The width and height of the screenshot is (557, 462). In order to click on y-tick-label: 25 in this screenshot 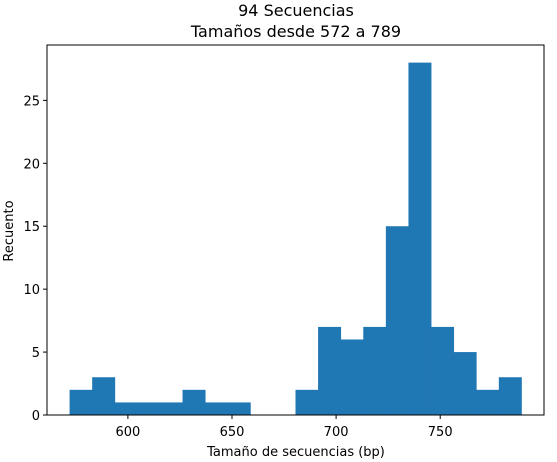, I will do `click(31, 101)`.